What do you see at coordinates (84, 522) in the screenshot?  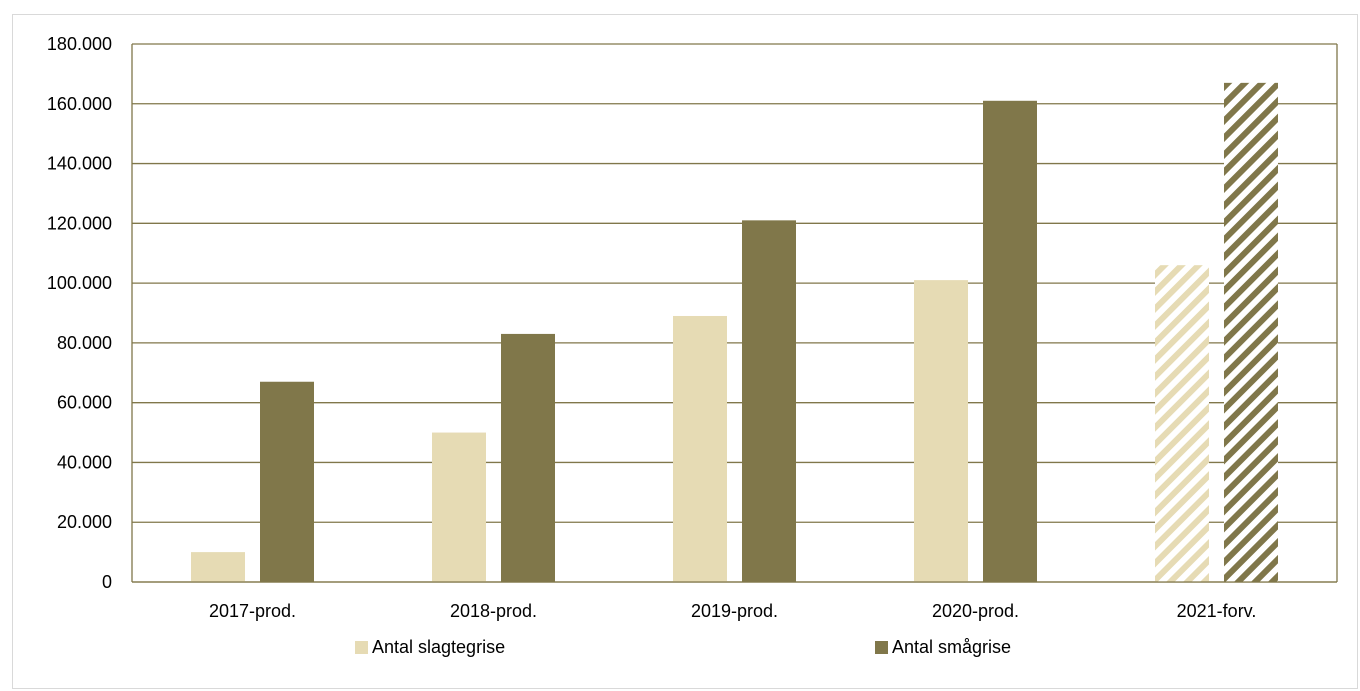 I see `y-tick-label: 20.000` at bounding box center [84, 522].